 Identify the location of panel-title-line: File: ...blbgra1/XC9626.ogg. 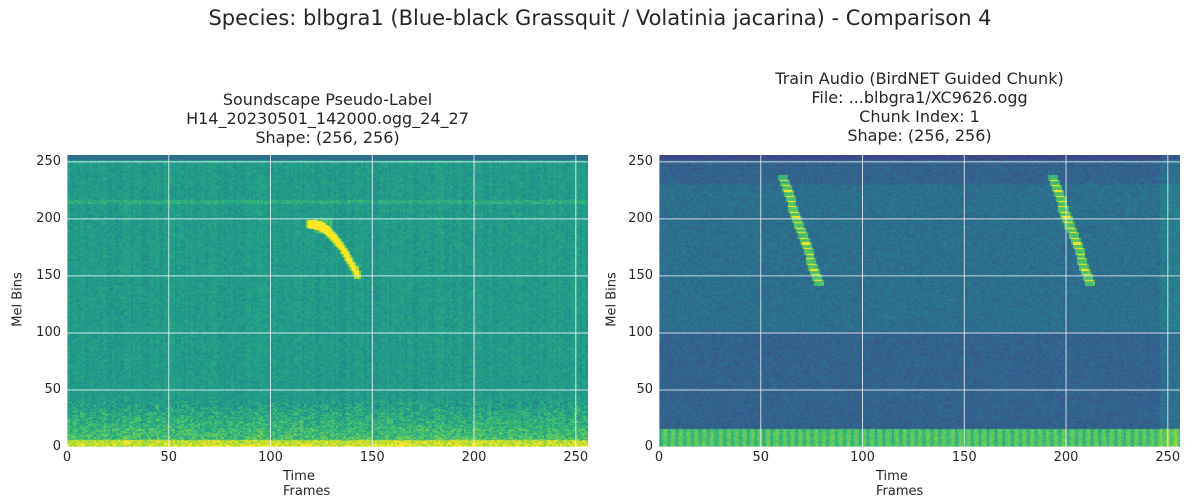
(919, 97).